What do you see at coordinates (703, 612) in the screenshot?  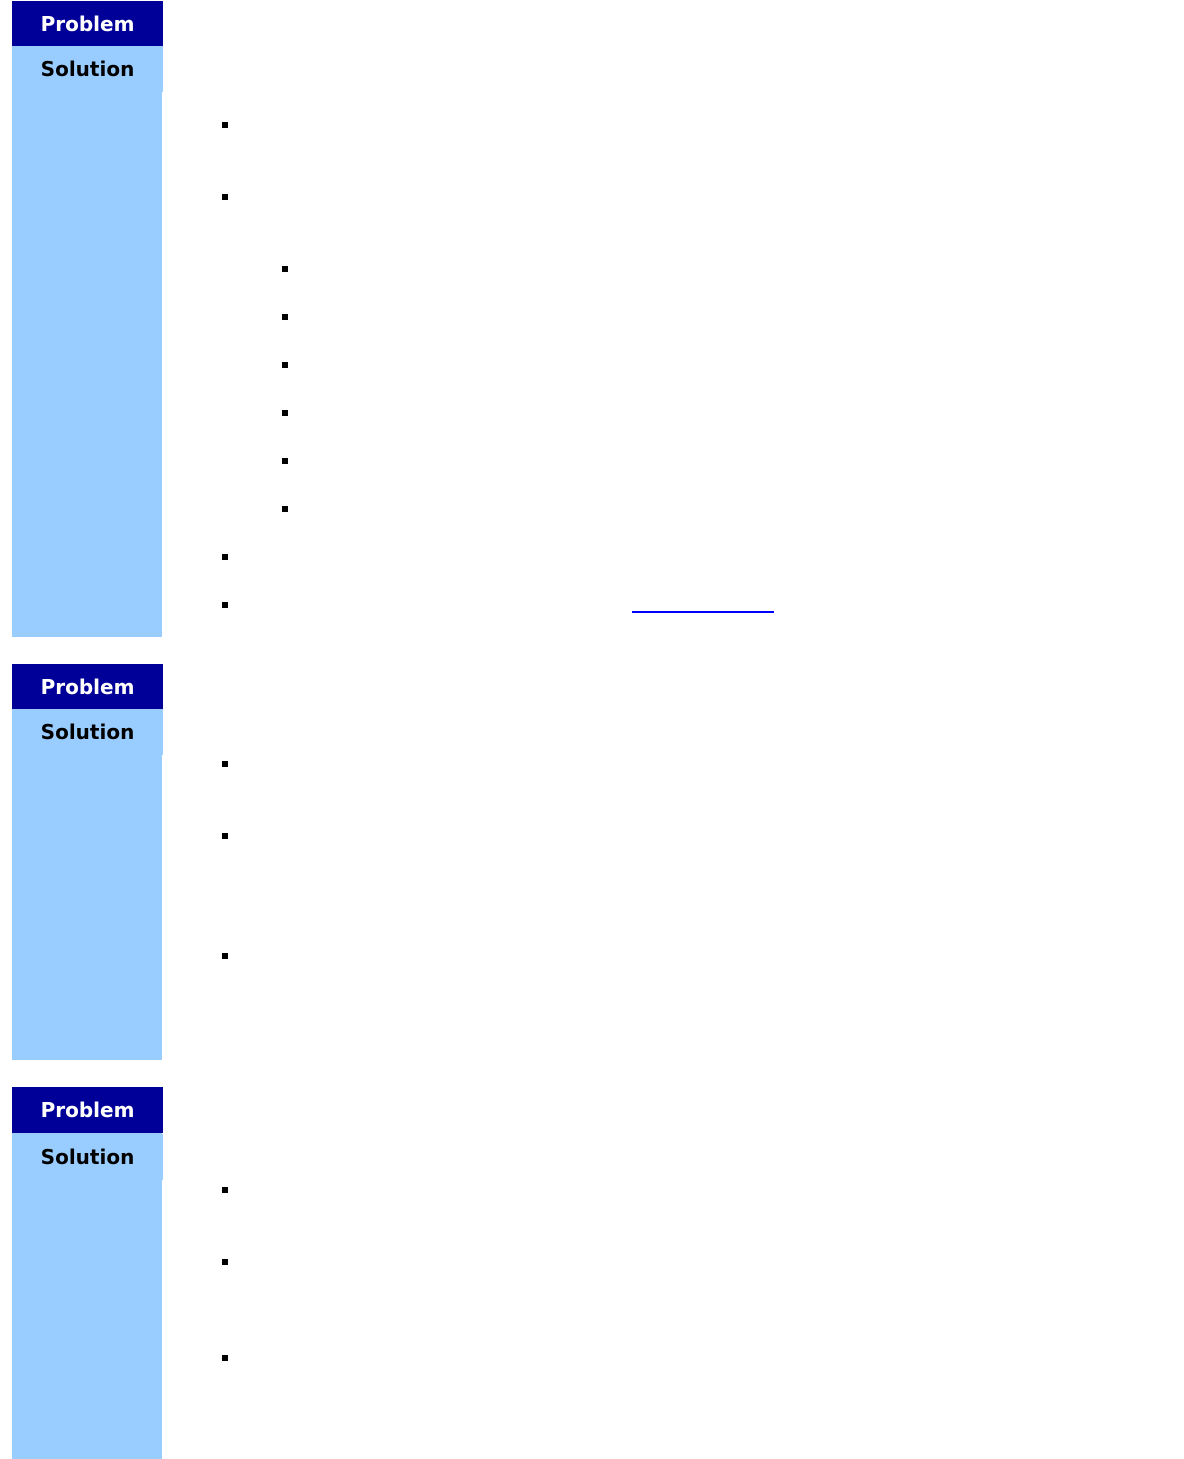 I see `hyperlink` at bounding box center [703, 612].